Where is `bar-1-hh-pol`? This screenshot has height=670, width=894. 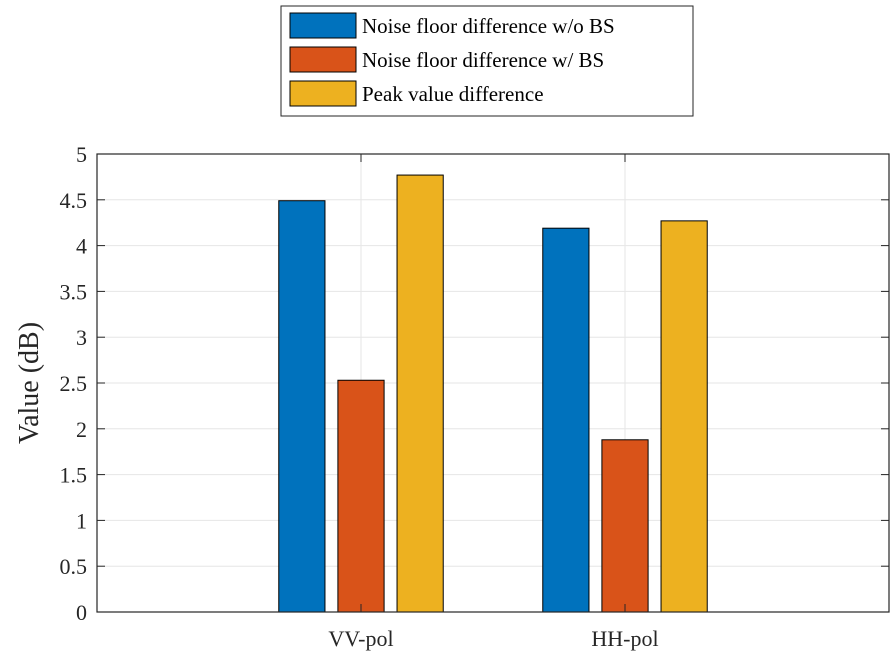
bar-1-hh-pol is located at coordinates (566, 420).